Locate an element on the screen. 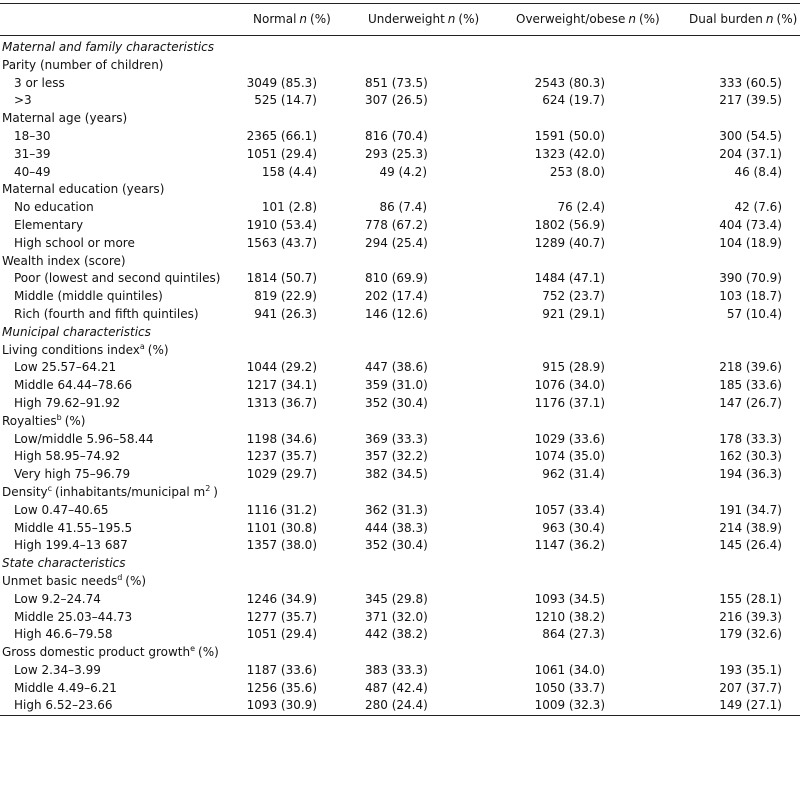 This screenshot has width=800, height=808. cell-value: 191 (34.7) is located at coordinates (750, 509).